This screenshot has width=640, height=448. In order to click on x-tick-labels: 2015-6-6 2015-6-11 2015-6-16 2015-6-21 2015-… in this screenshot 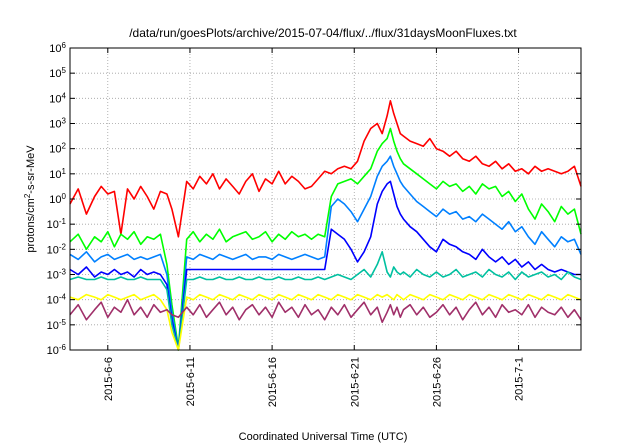, I will do `click(314, 382)`.